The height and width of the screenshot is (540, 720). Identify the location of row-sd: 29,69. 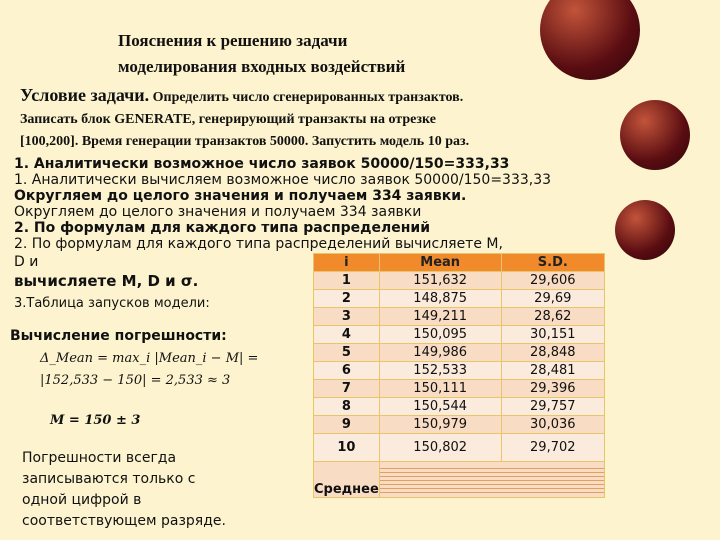
(553, 298).